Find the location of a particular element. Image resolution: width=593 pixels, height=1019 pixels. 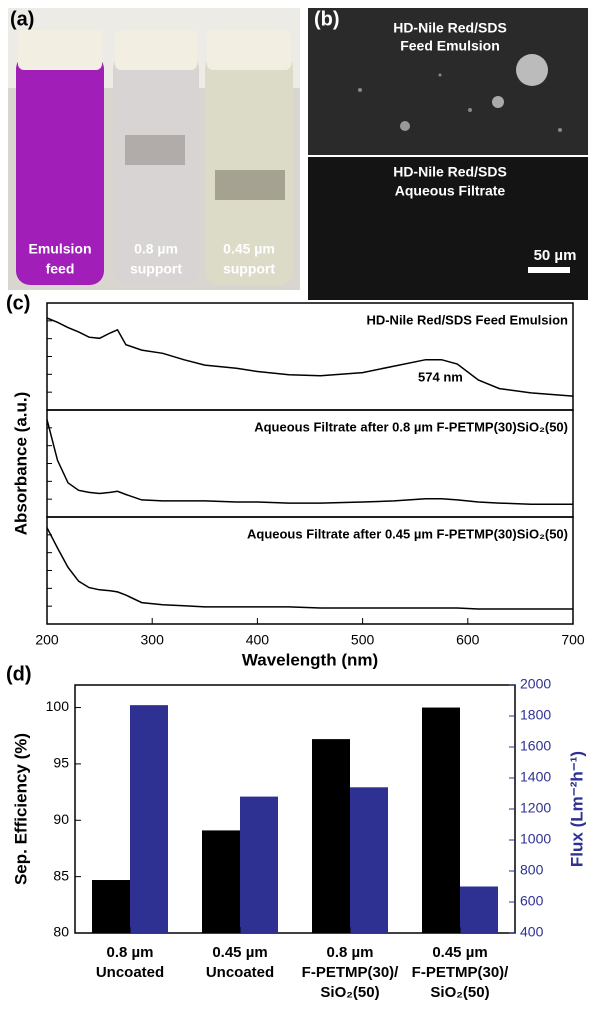

series-label: HD-Nile Red/SDS Feed Emulsion is located at coordinates (467, 319).